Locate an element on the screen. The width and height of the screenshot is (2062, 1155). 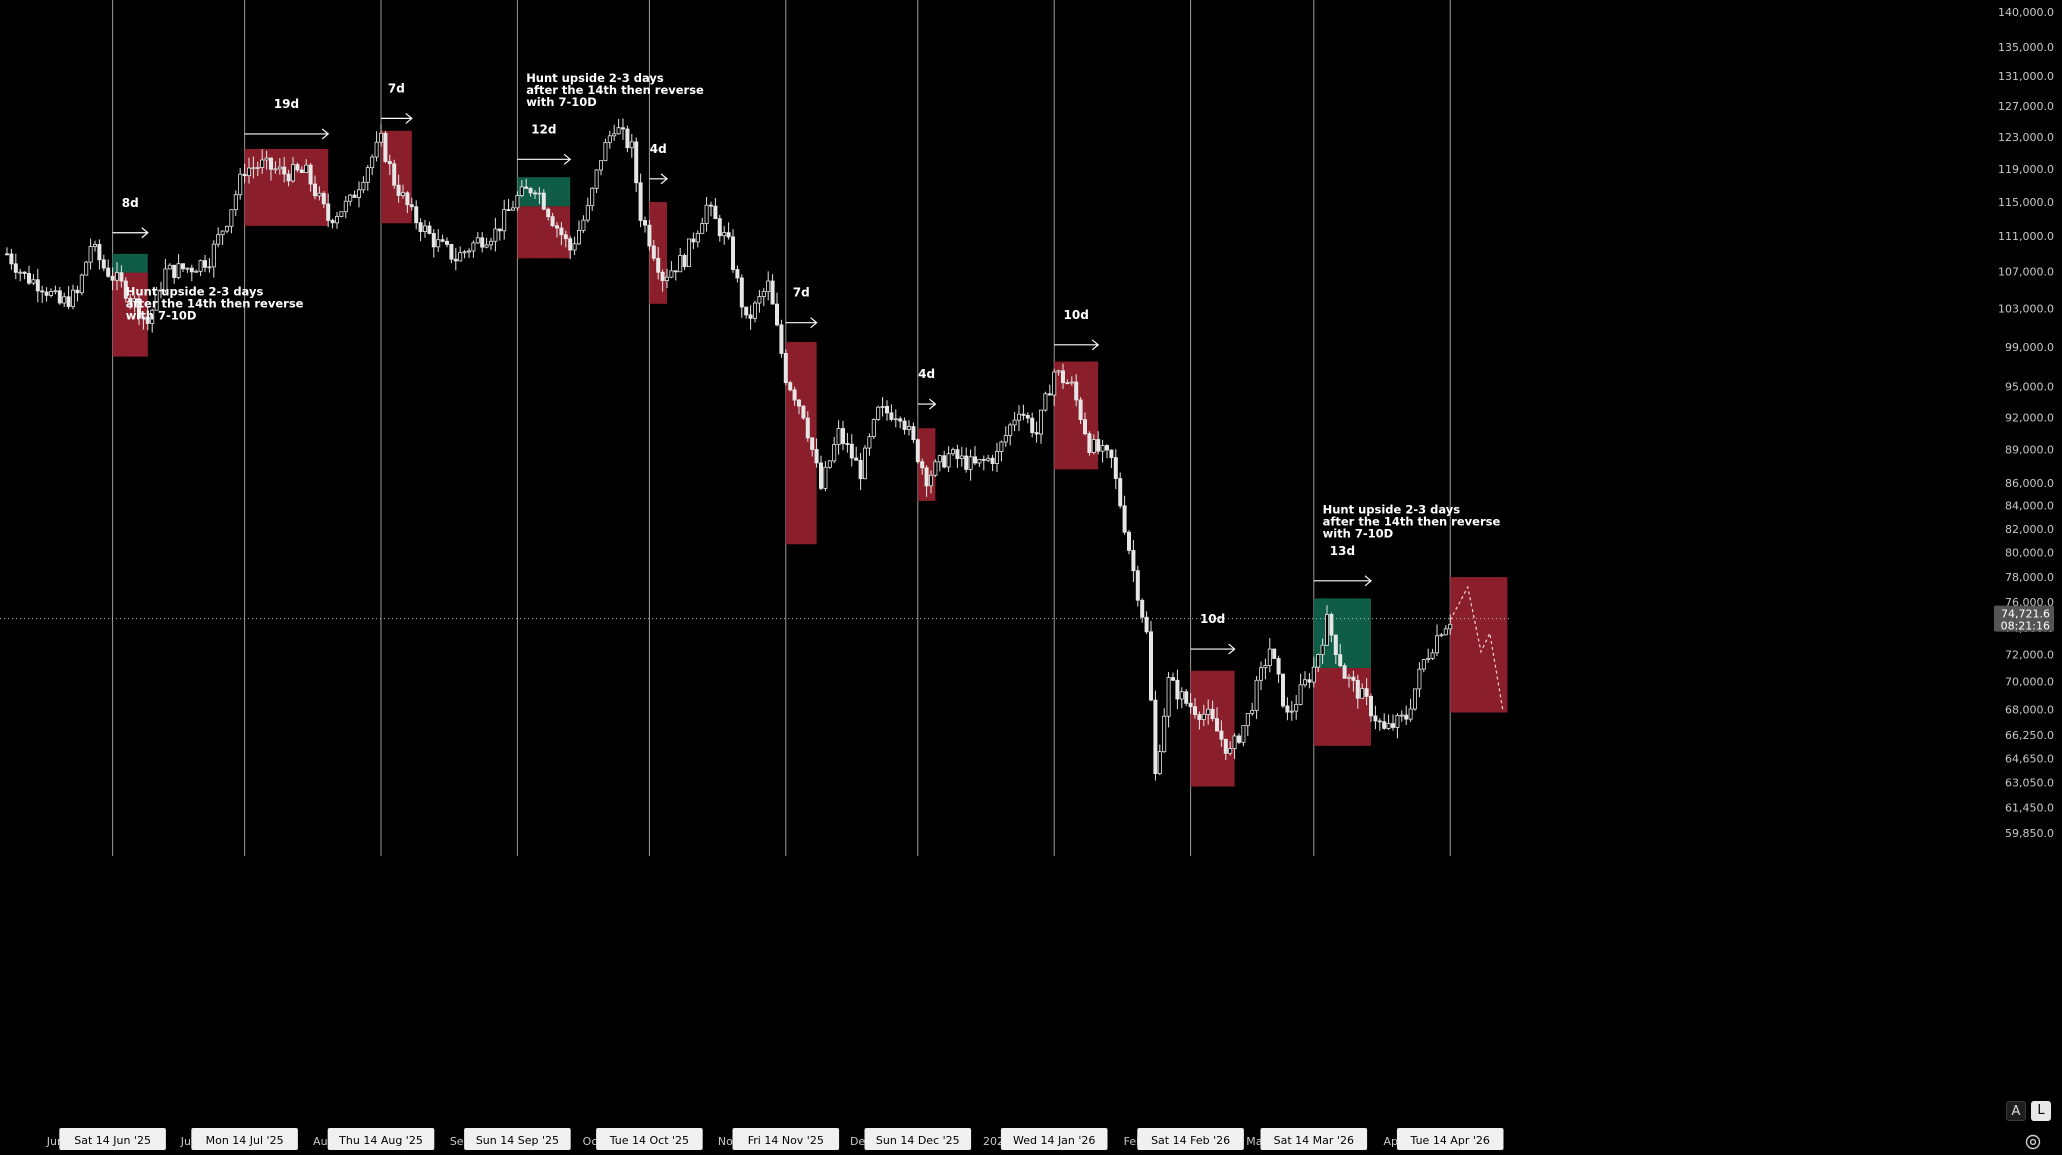
zone-red-box is located at coordinates (1212, 728).